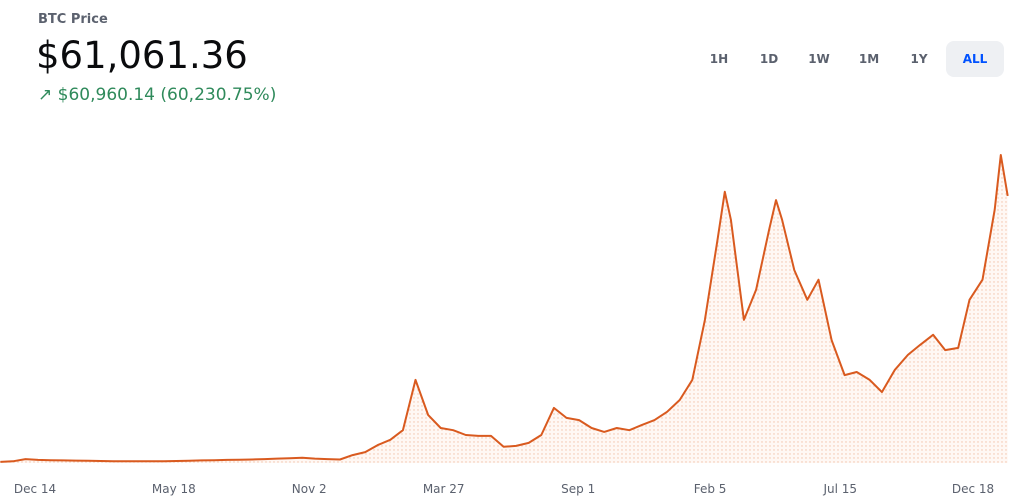 This screenshot has width=1024, height=503. What do you see at coordinates (73, 19) in the screenshot?
I see `asset-label: BTC Price` at bounding box center [73, 19].